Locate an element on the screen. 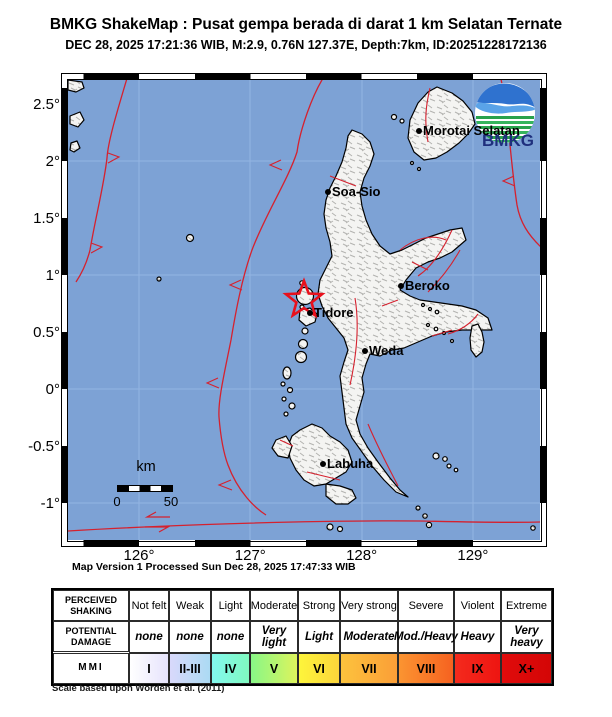 This screenshot has width=612, height=717. x-tick-label: 129° is located at coordinates (473, 555).